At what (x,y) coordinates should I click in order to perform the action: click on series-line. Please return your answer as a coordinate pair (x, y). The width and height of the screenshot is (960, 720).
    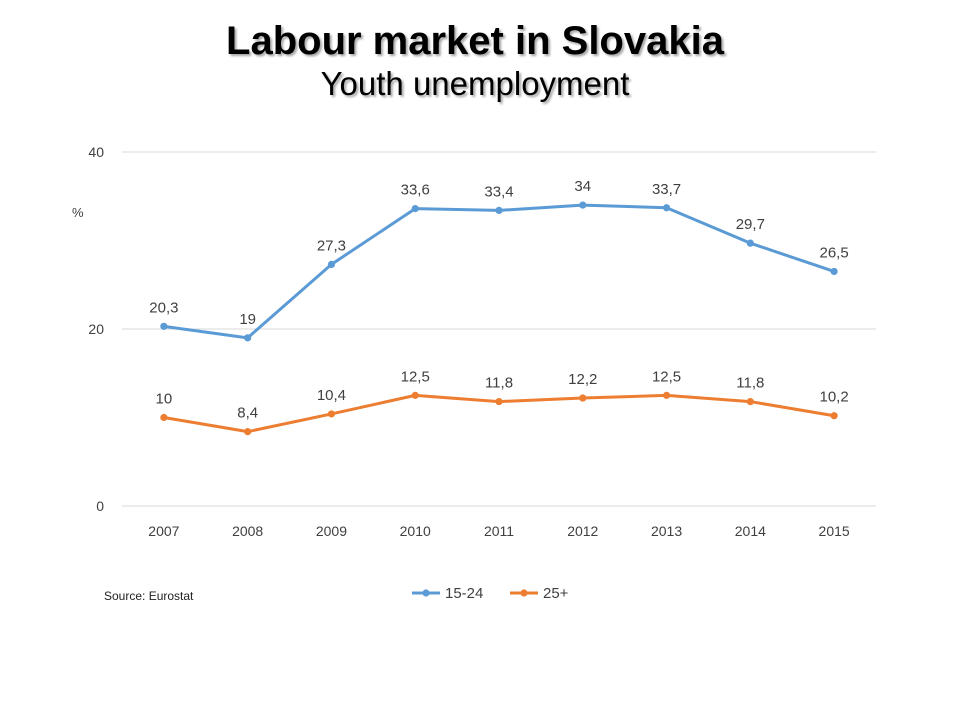
    Looking at the image, I should click on (499, 271).